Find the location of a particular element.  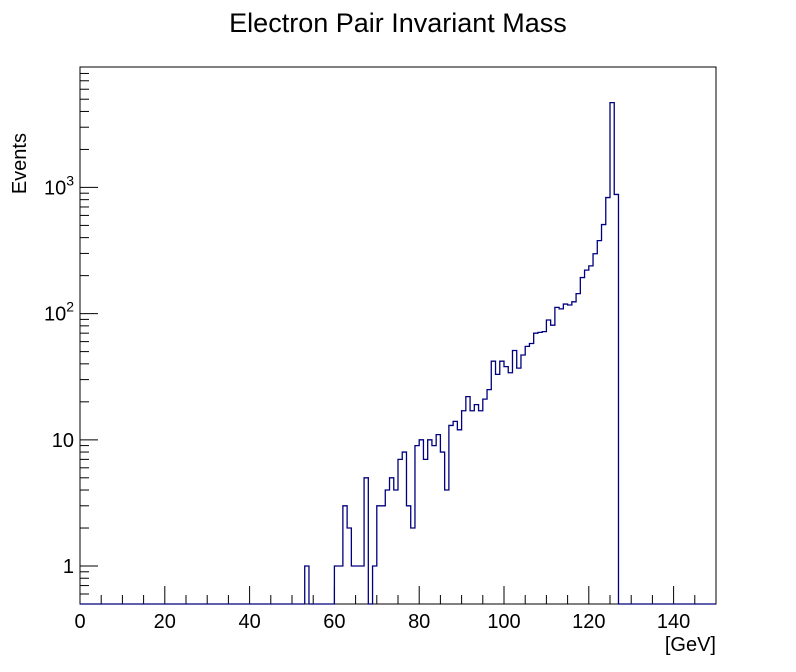

x-tick-label: 80 is located at coordinates (419, 622).